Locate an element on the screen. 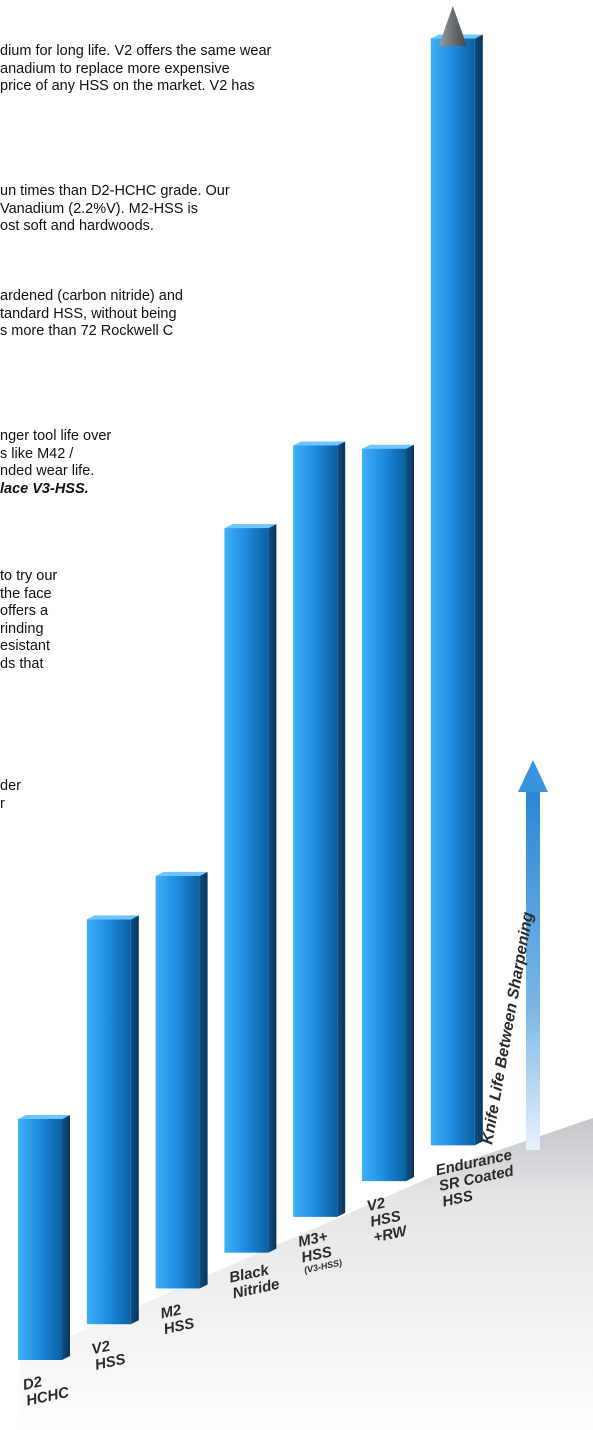 The width and height of the screenshot is (593, 1430). category-label-line: M2 is located at coordinates (171, 1311).